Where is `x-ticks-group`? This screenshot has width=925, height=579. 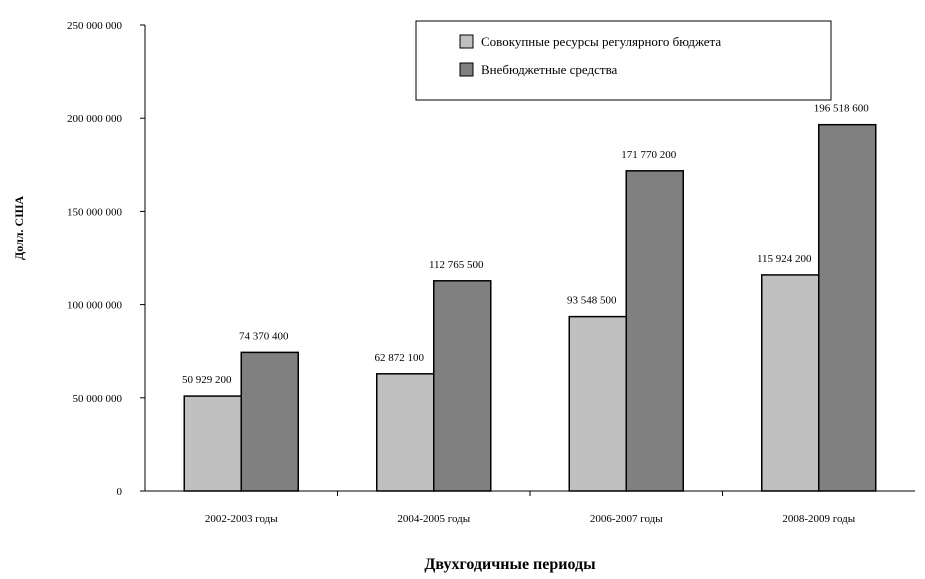 x-ticks-group is located at coordinates (530, 493).